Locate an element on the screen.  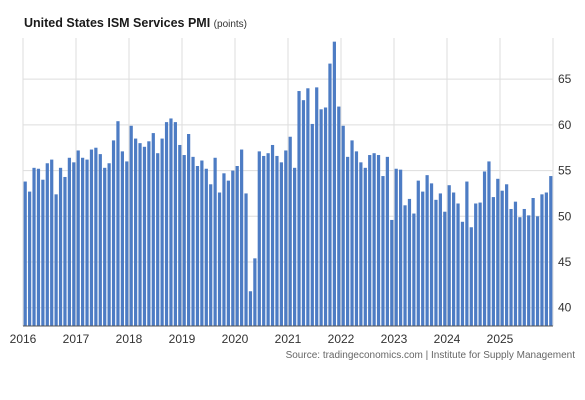
x-tick-label: 2024 is located at coordinates (447, 339).